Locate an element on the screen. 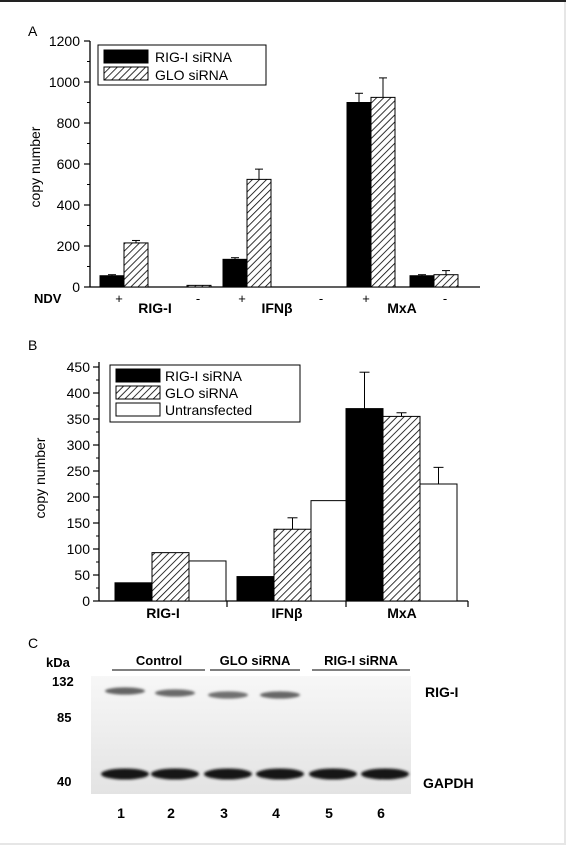 The width and height of the screenshot is (566, 845). legend-swatch-untransfected is located at coordinates (138, 409).